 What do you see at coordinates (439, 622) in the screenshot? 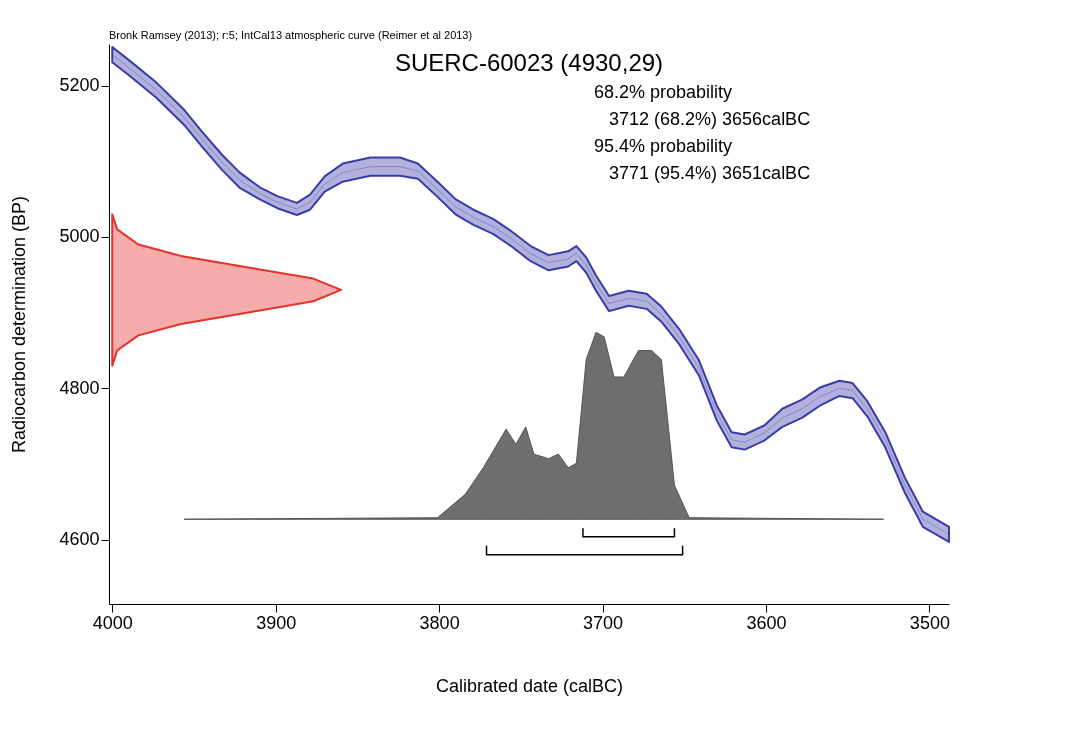
I see `x-tick-label: 3800` at bounding box center [439, 622].